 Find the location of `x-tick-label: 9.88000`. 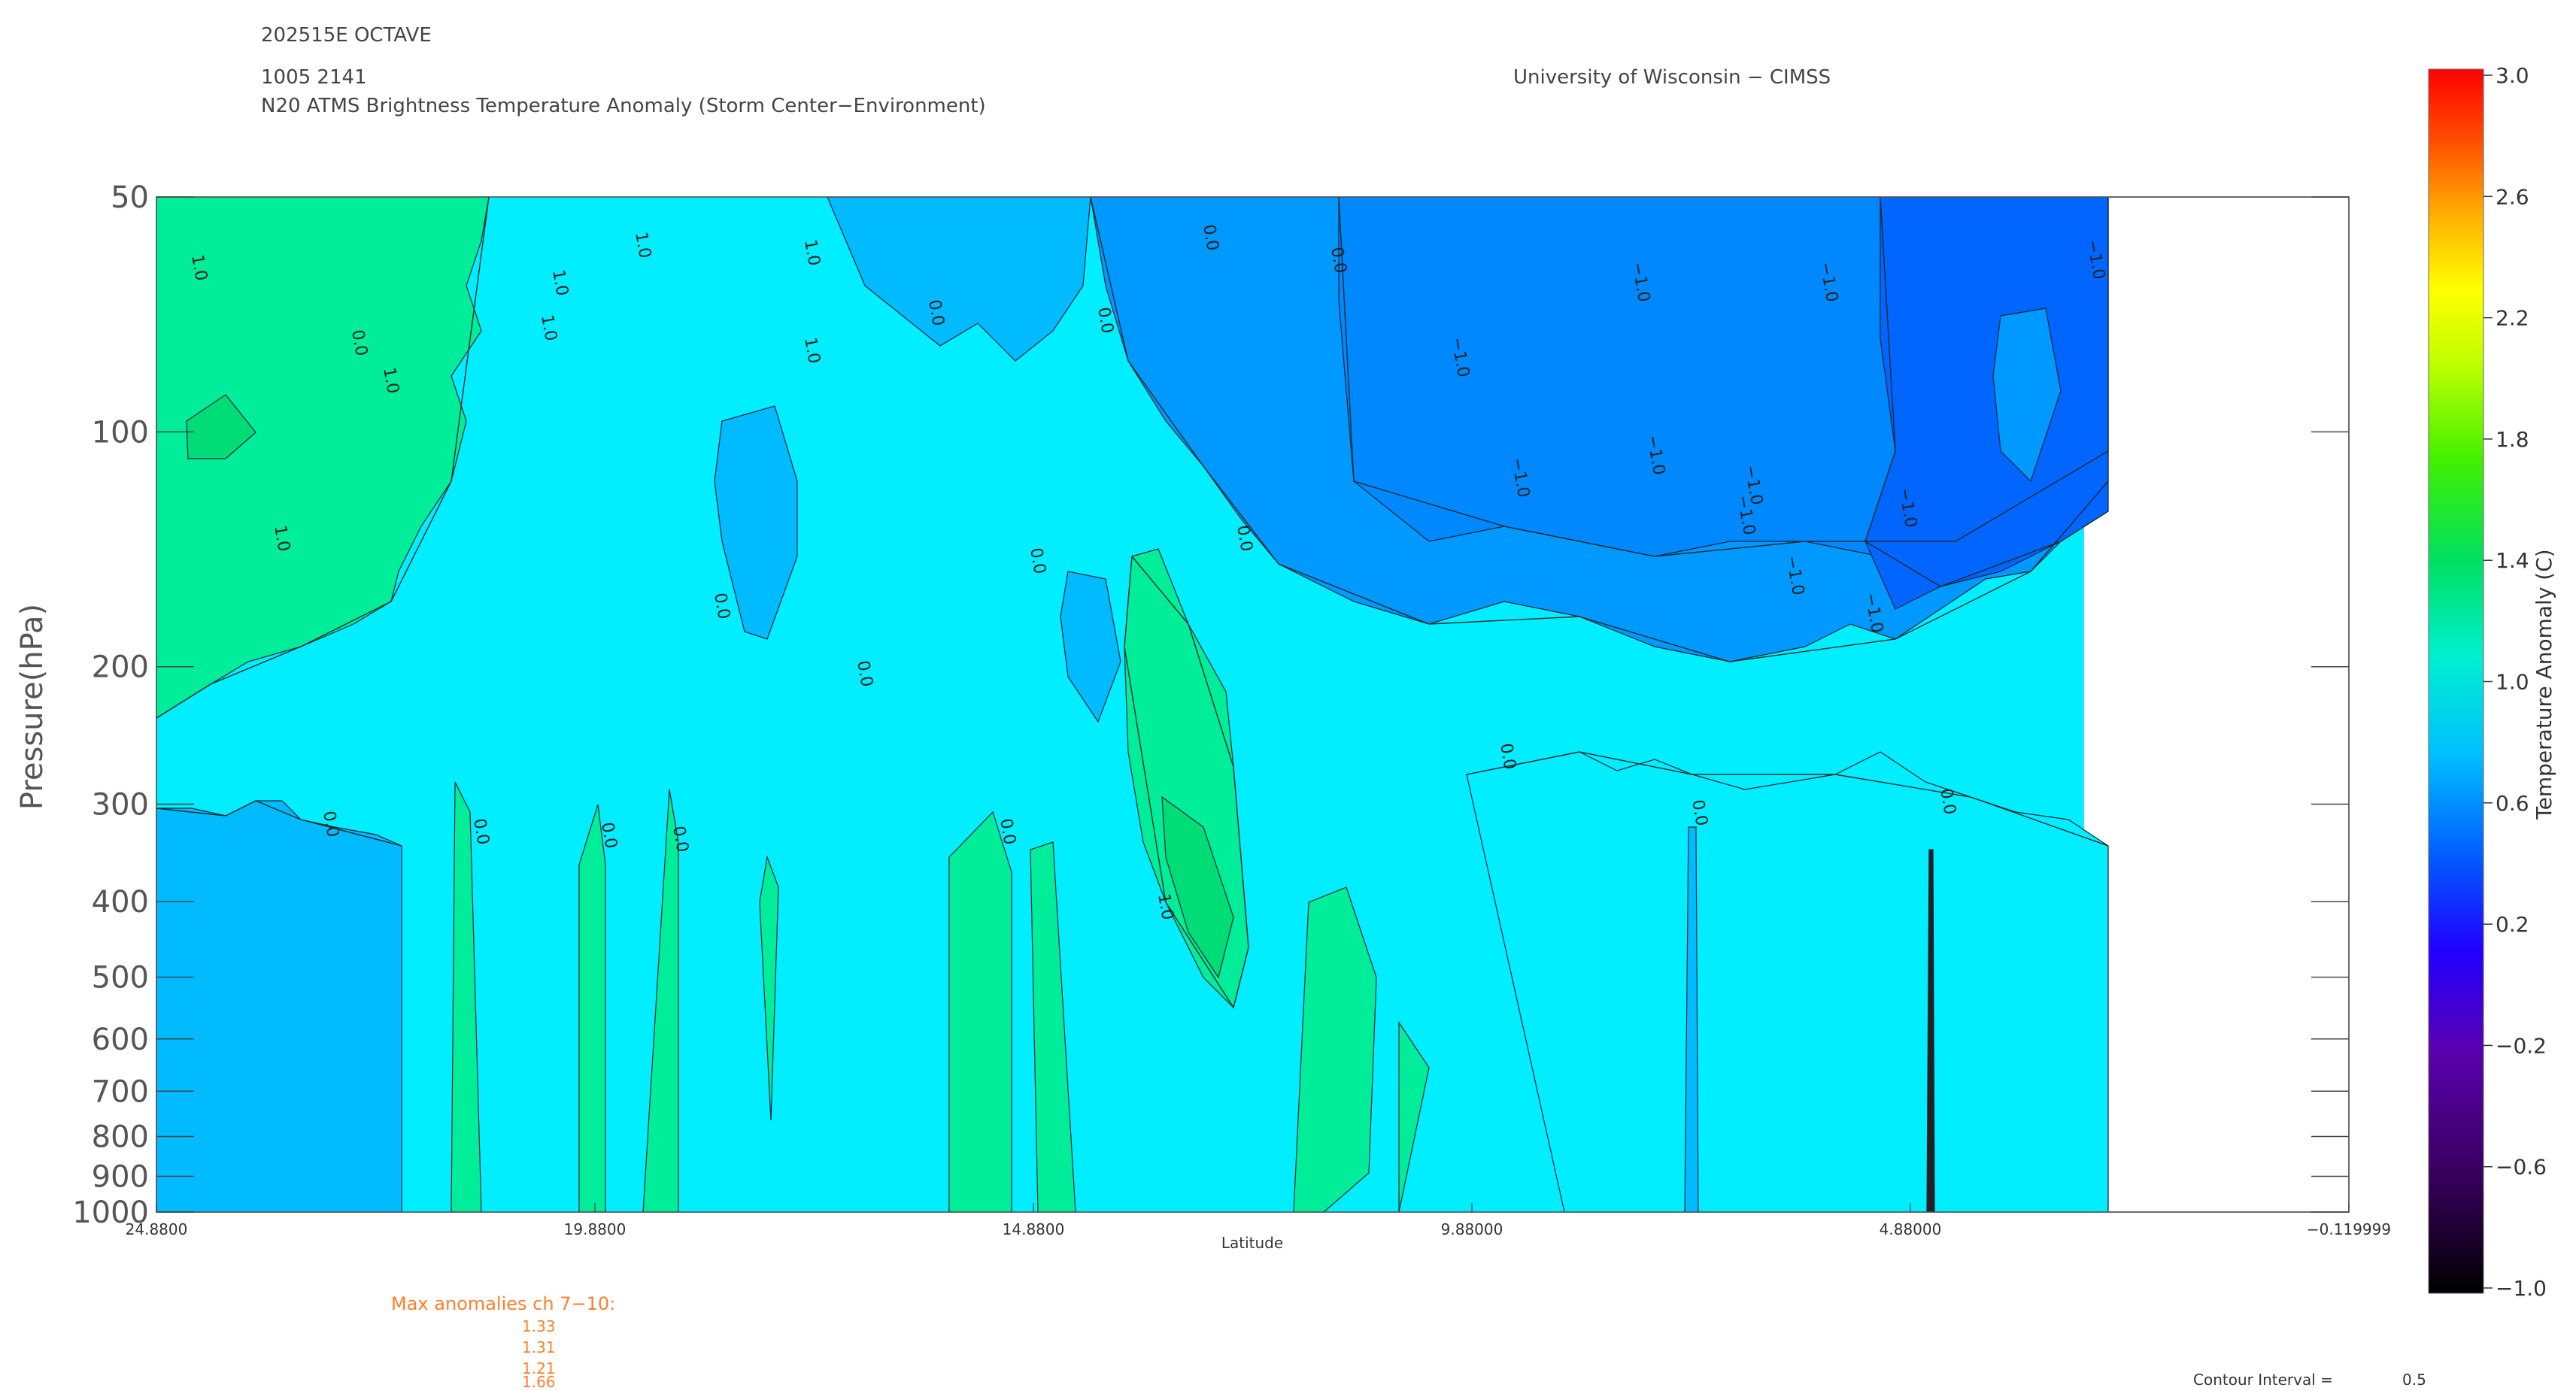

x-tick-label: 9.88000 is located at coordinates (1472, 1229).